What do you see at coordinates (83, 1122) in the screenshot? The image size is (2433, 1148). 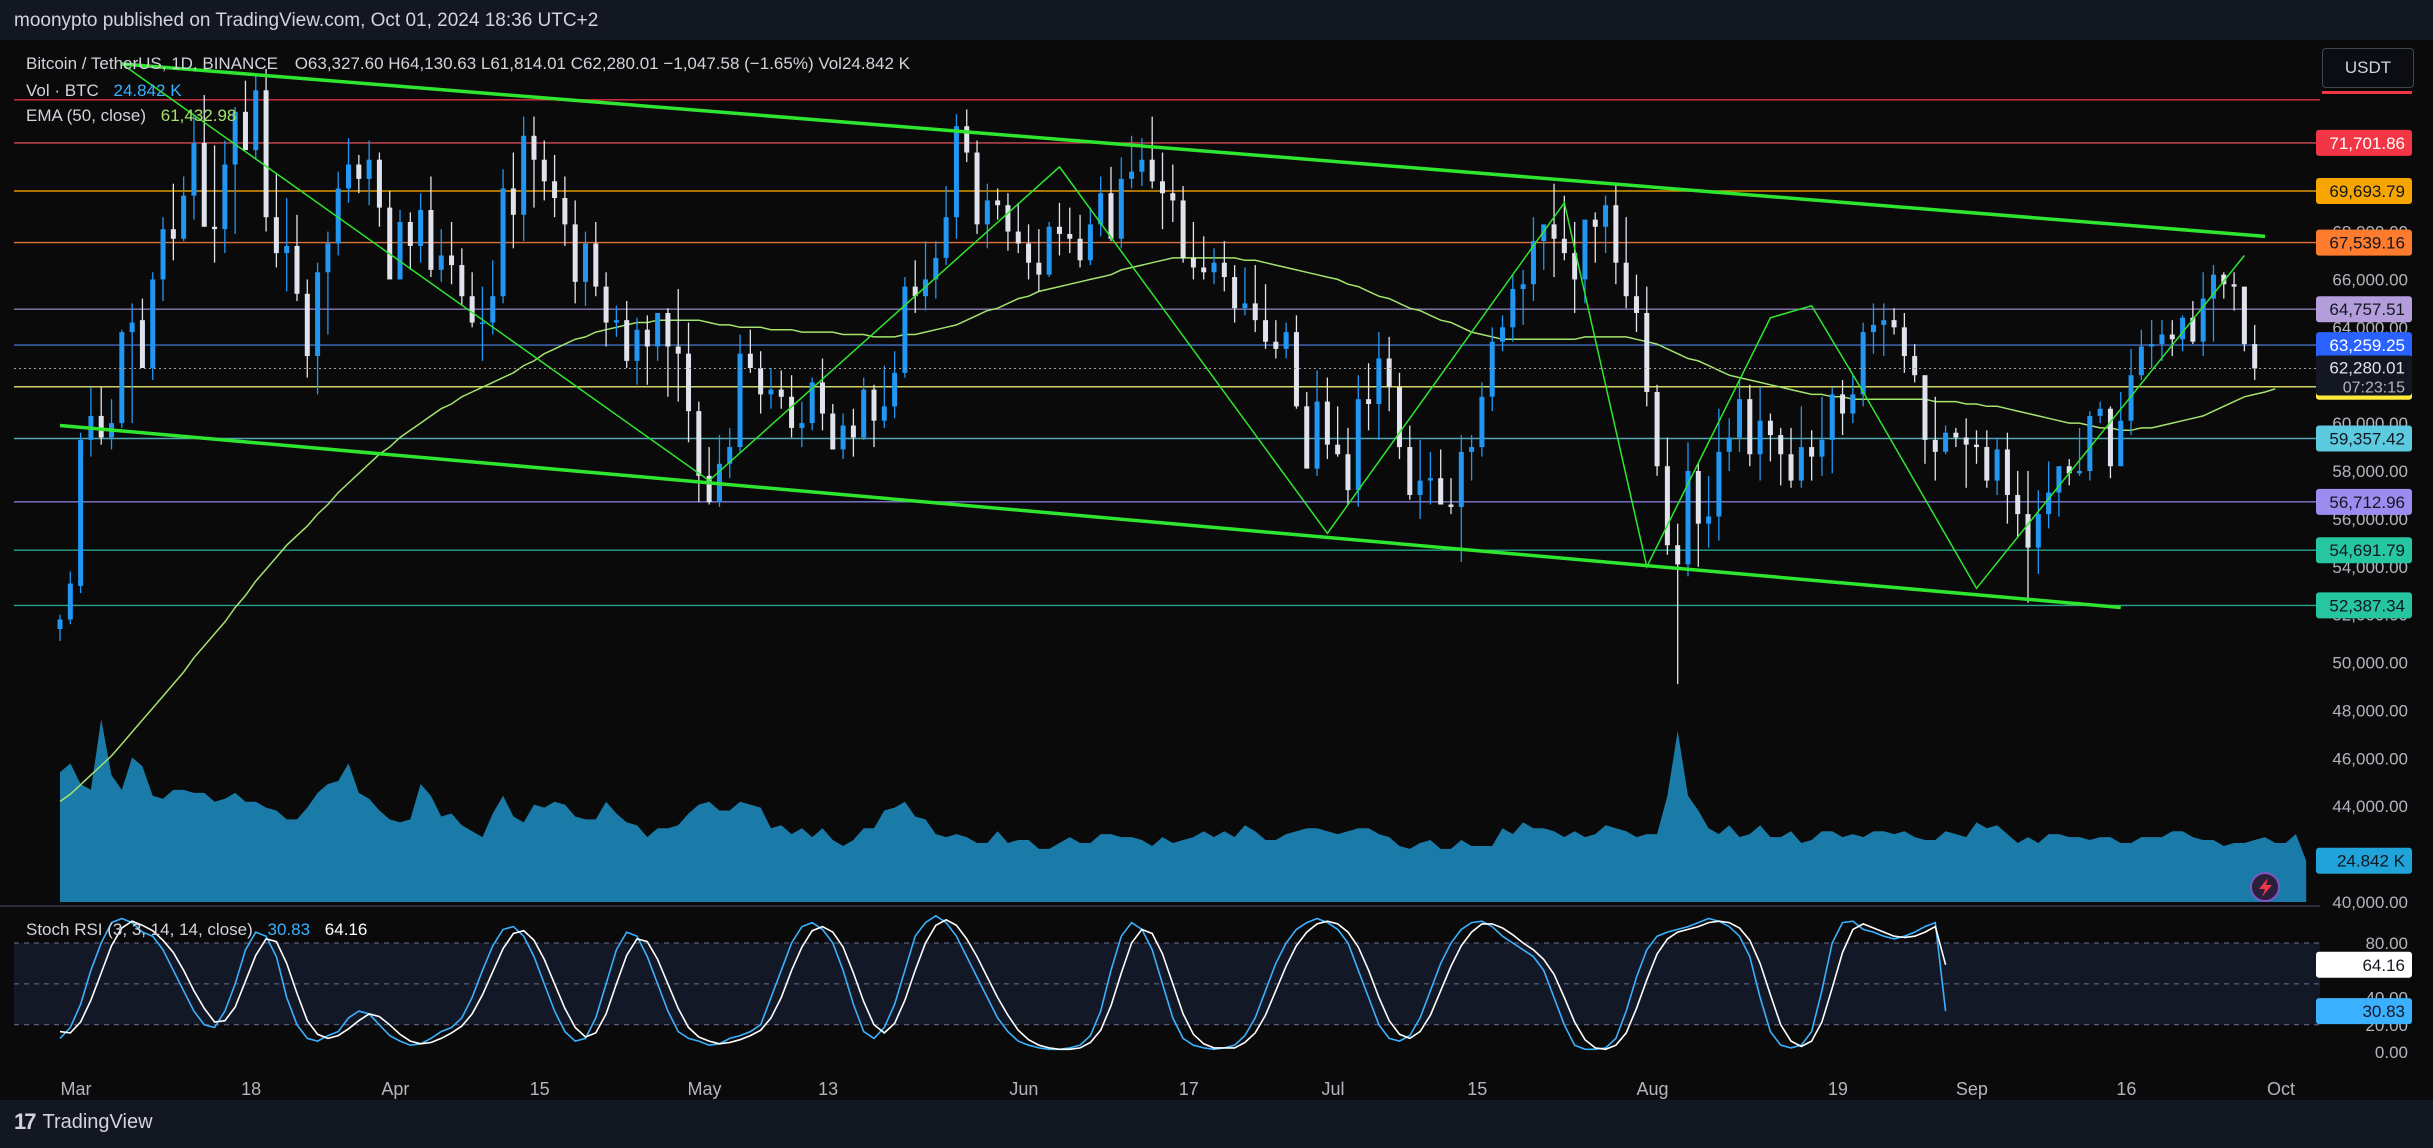 I see `tradingview-logo: 17 TradingView` at bounding box center [83, 1122].